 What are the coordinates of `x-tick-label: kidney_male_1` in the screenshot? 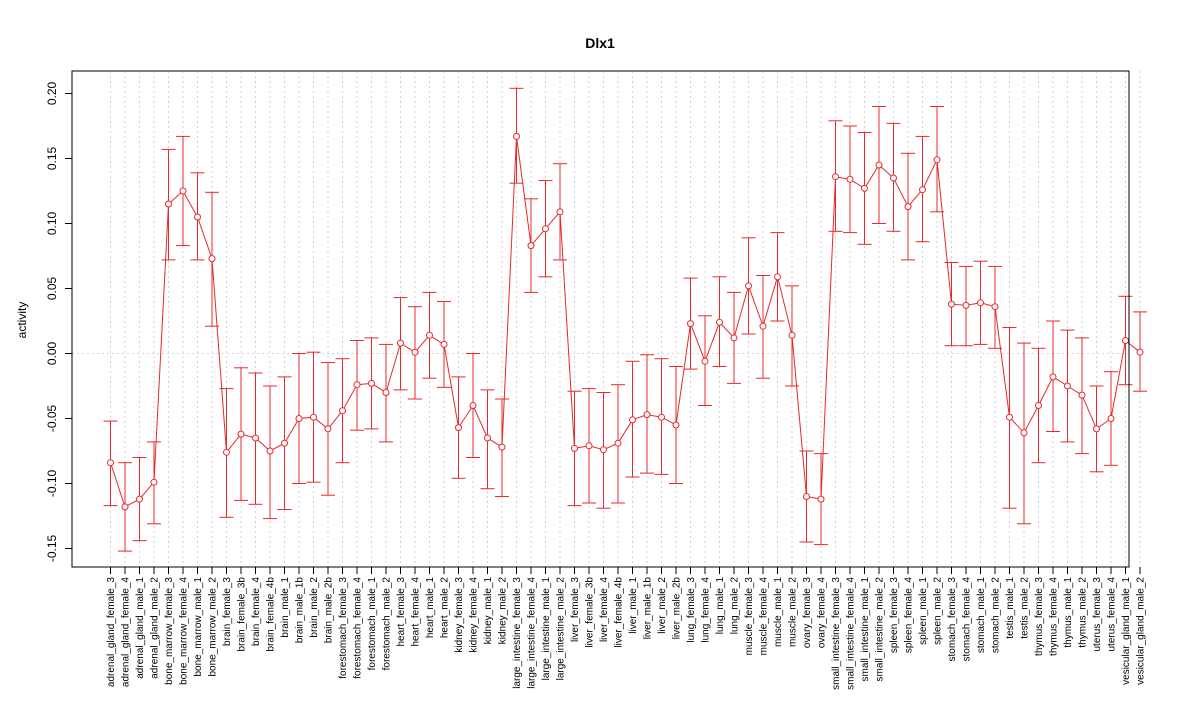 It's located at (488, 611).